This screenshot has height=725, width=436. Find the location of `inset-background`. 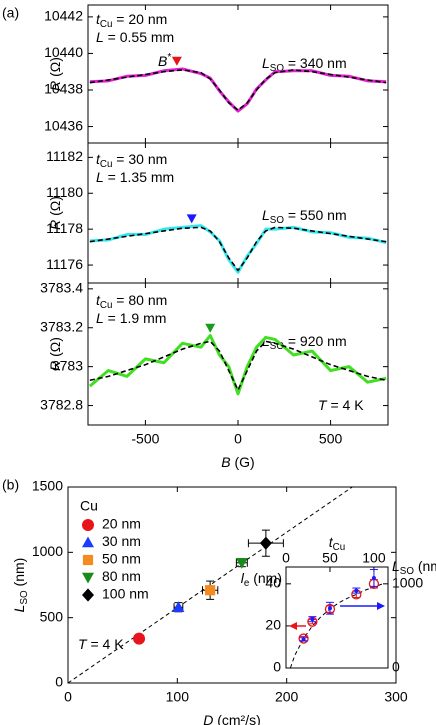

inset-background is located at coordinates (337, 617).